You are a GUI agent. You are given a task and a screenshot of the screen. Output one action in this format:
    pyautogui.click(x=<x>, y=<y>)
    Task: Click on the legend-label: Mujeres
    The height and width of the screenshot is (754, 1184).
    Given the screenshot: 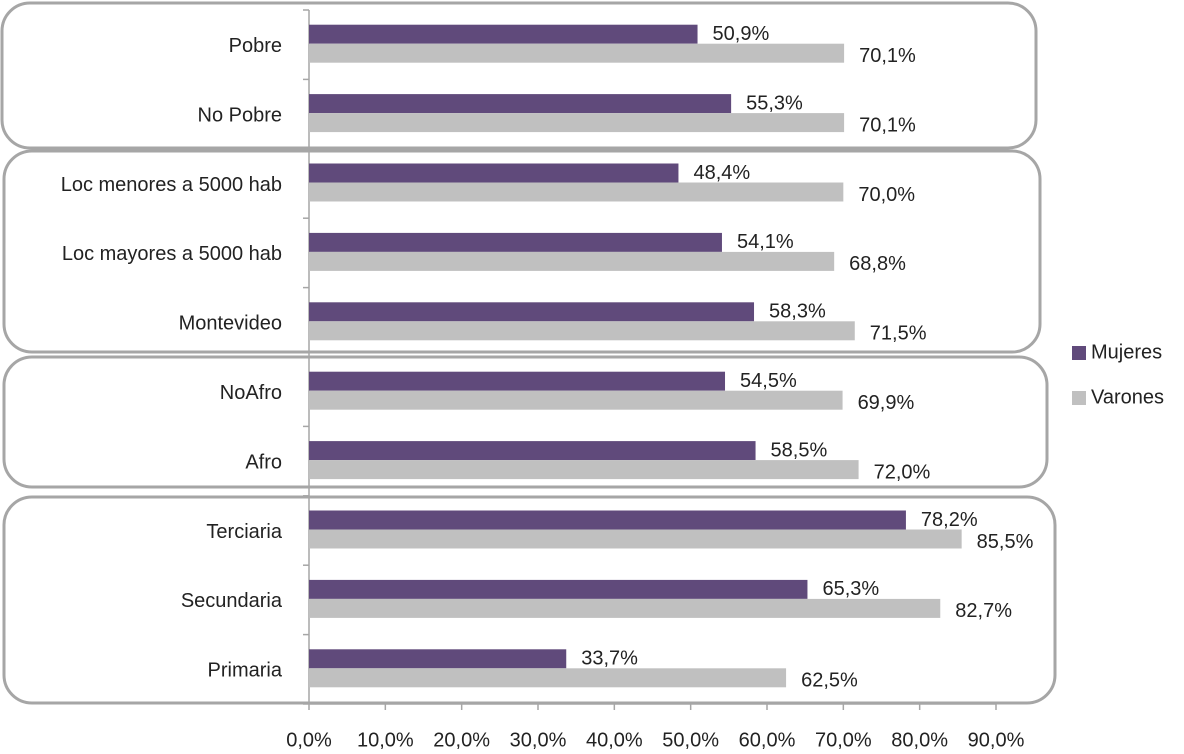 What is the action you would take?
    pyautogui.click(x=1126, y=352)
    